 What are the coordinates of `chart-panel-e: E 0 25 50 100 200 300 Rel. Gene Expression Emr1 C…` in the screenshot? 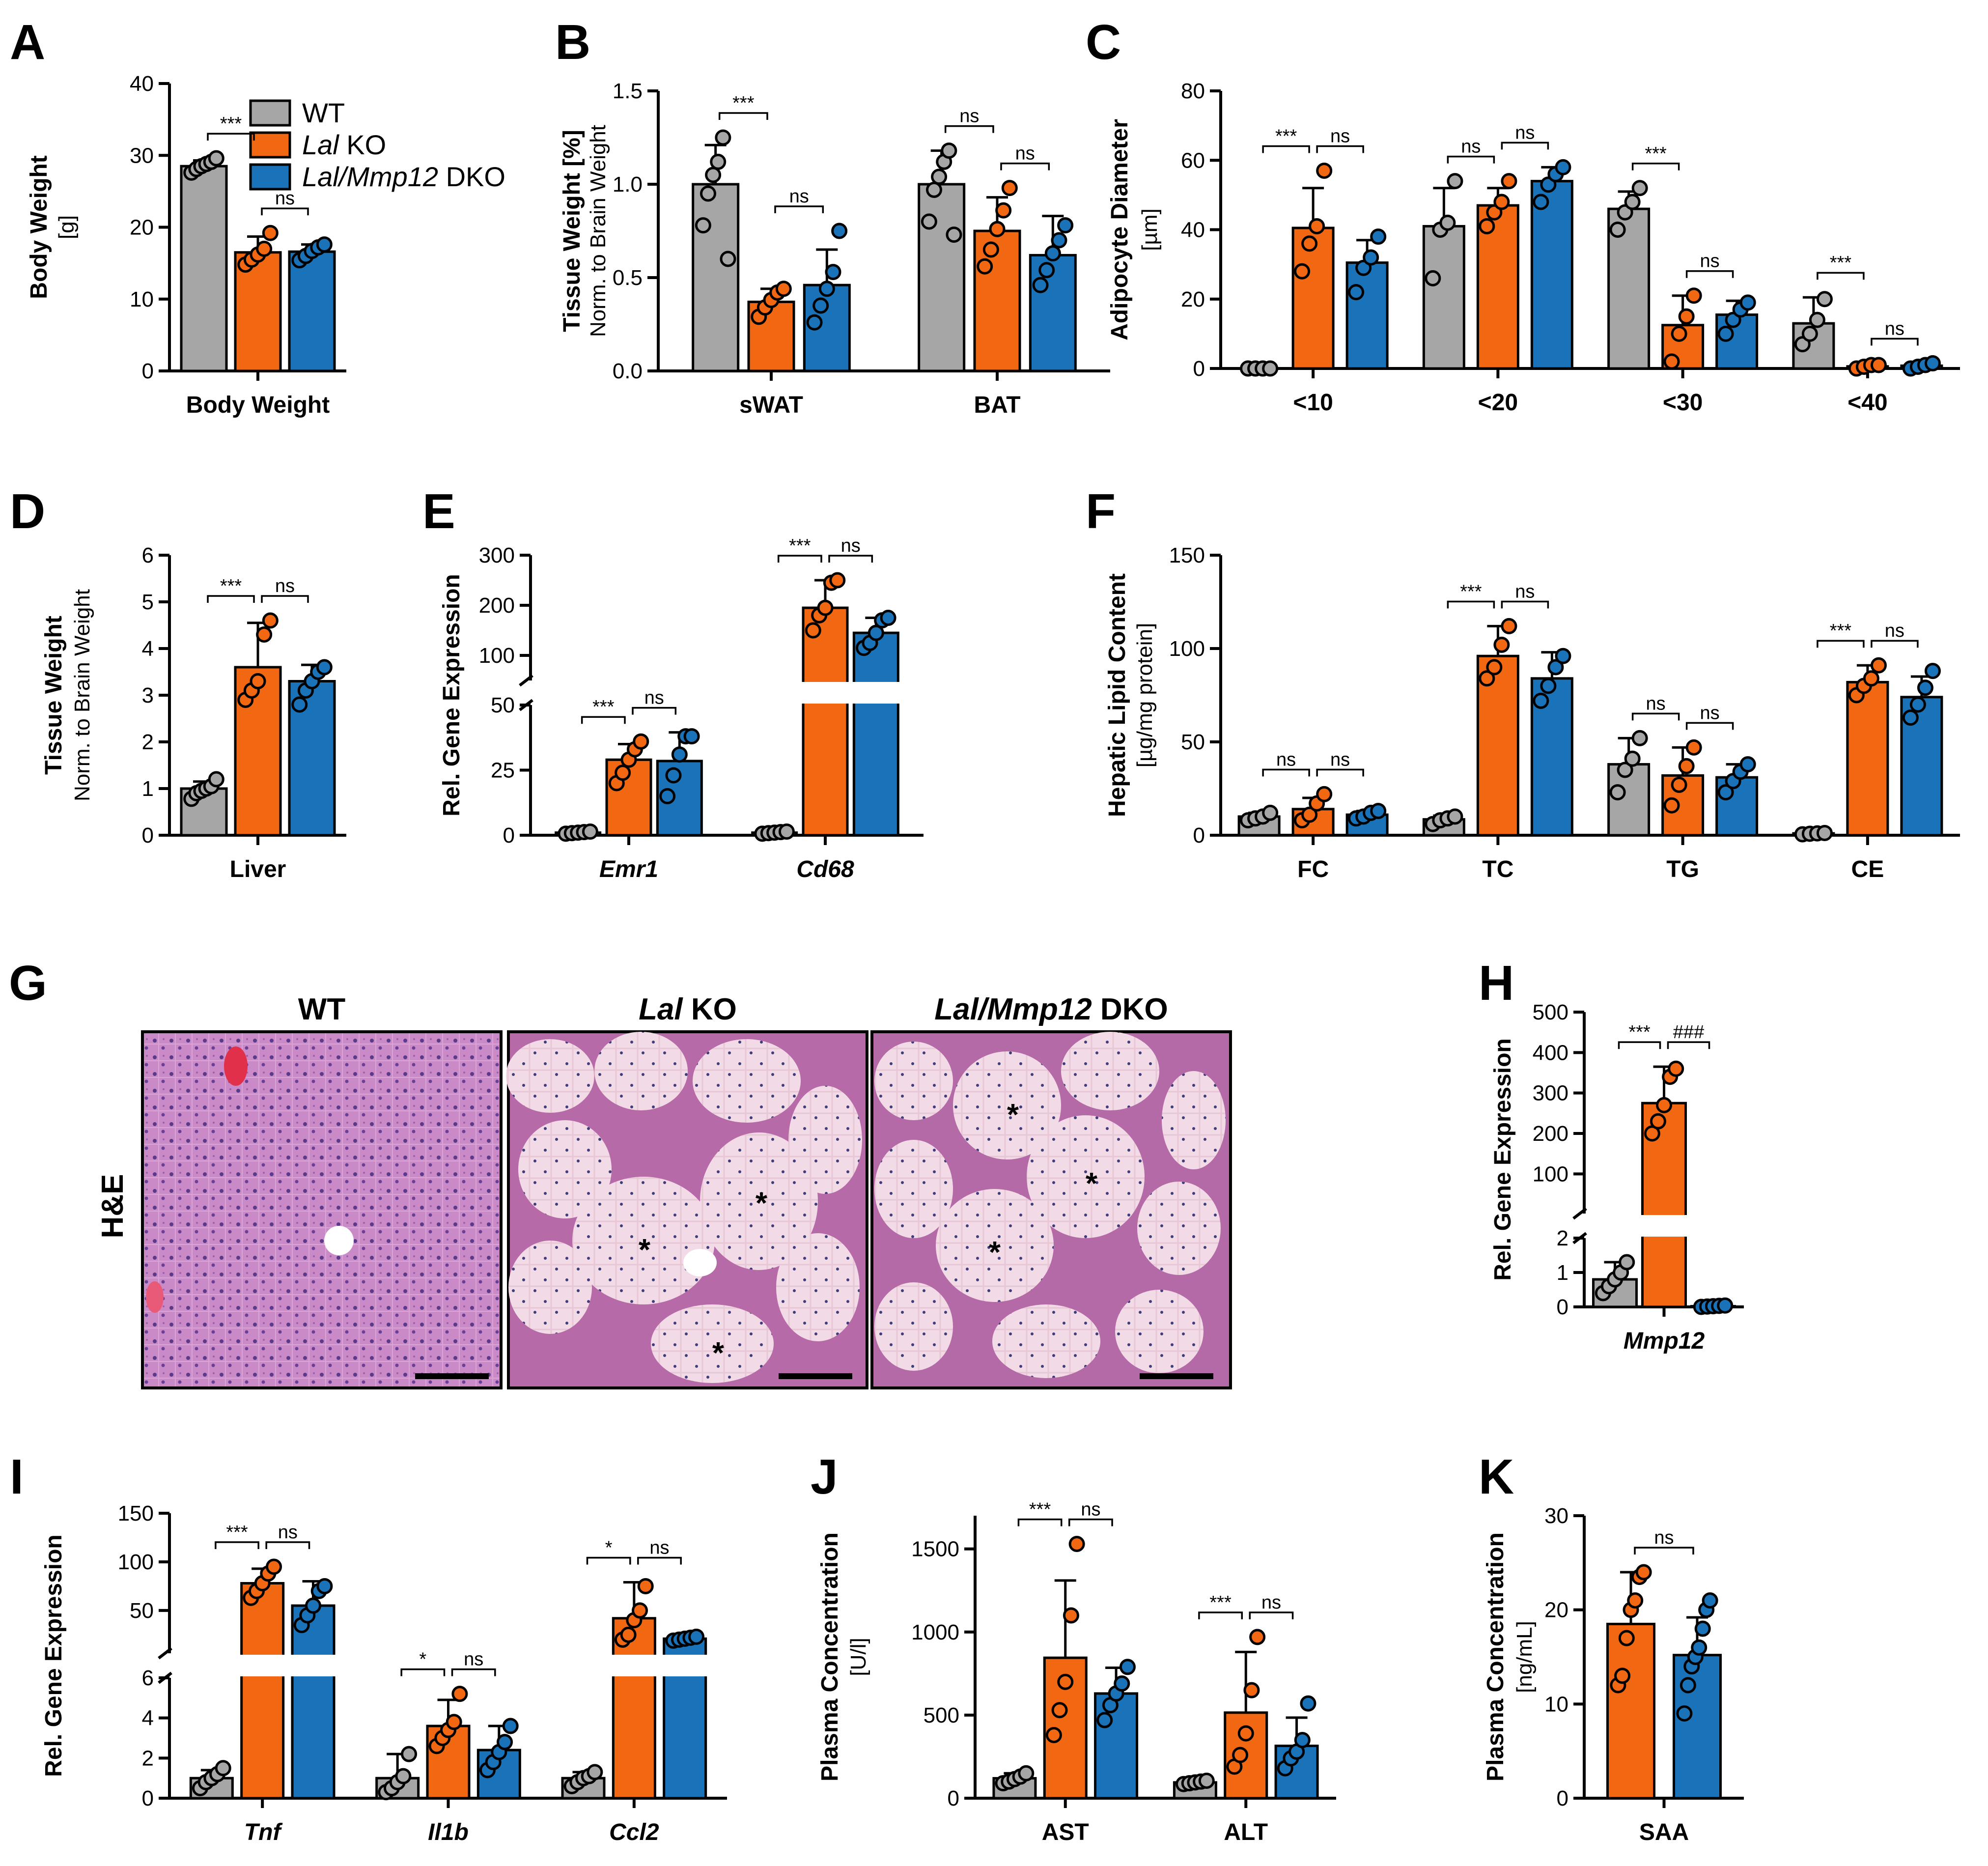 It's located at (673, 683).